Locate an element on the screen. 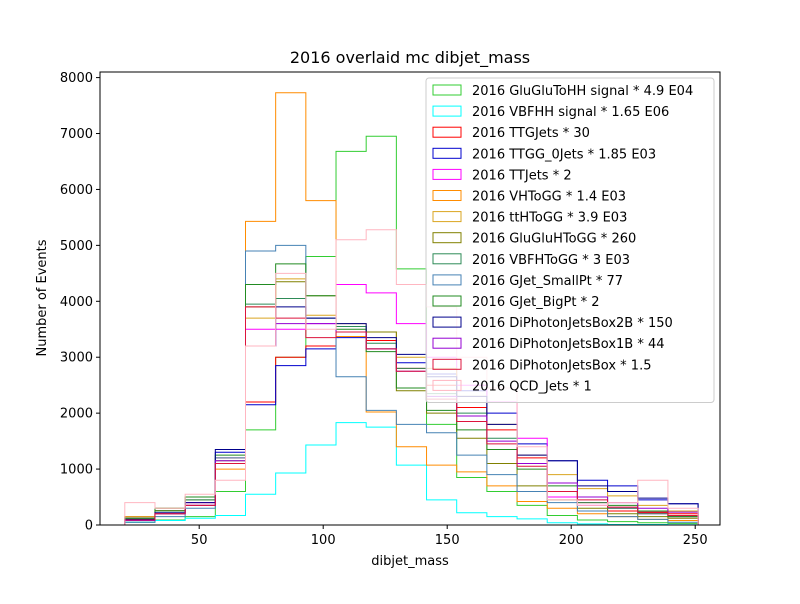  y-axis-label: Number of Events is located at coordinates (42, 297).